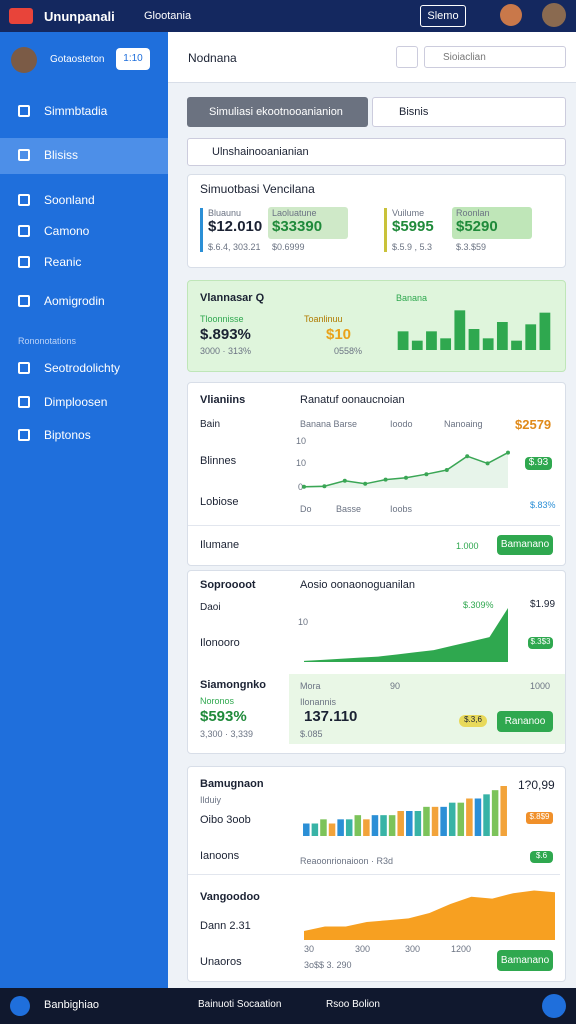 Image resolution: width=576 pixels, height=1024 pixels. Describe the element at coordinates (412, 247) in the screenshot. I see `stat-sub: $.5.9 , 5.3` at that location.